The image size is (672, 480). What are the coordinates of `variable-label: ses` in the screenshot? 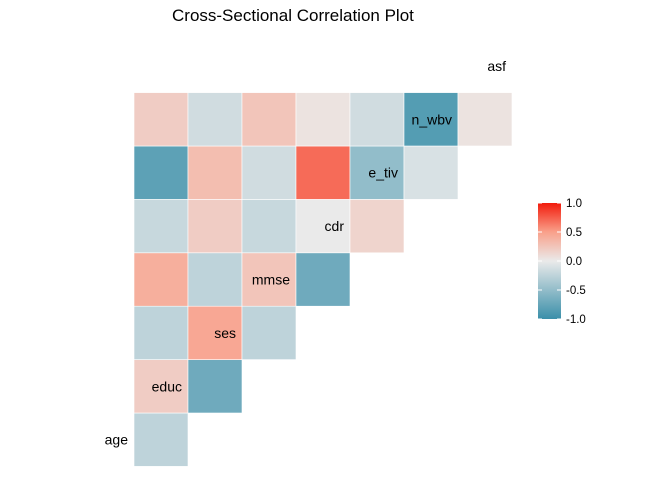 It's located at (225, 333).